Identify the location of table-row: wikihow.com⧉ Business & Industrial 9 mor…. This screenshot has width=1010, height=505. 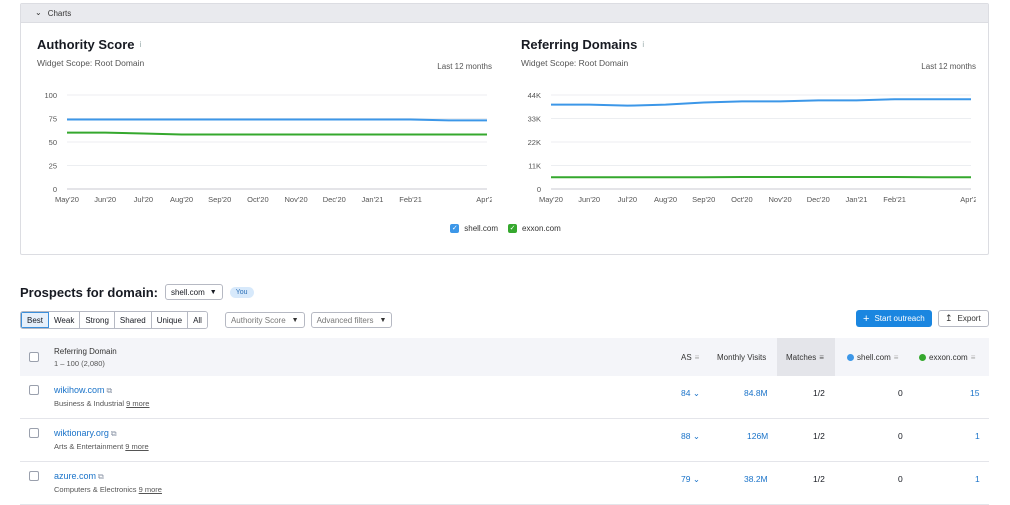
(504, 397).